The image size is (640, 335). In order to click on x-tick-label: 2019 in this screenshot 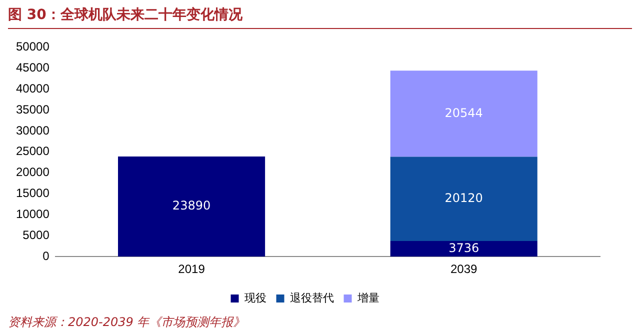, I will do `click(192, 269)`.